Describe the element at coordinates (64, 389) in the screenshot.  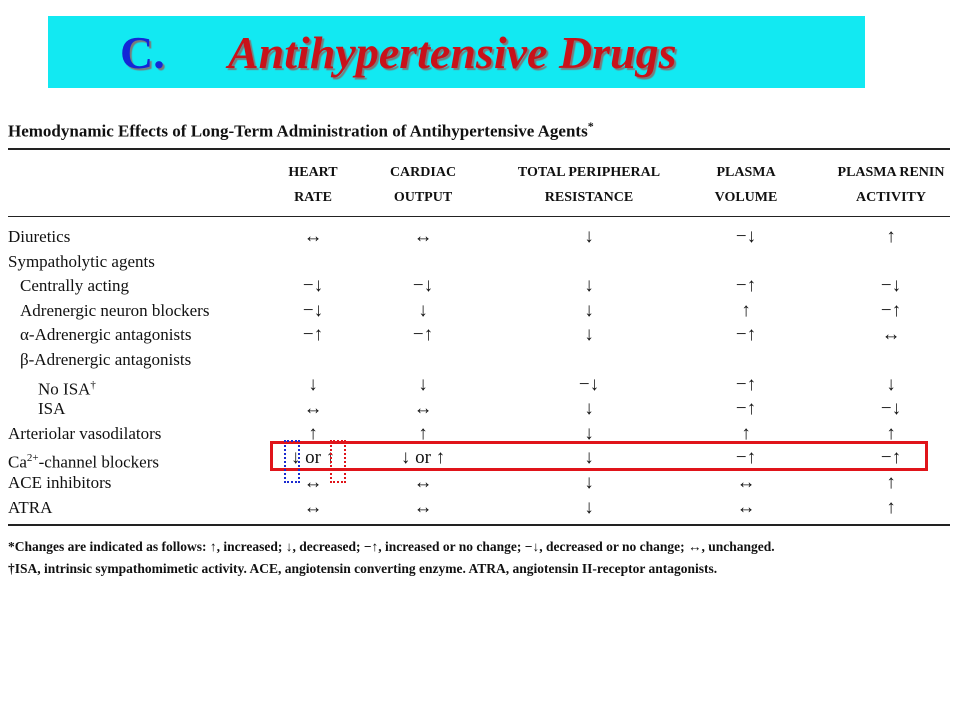
I see `row-label-text: No ISA` at that location.